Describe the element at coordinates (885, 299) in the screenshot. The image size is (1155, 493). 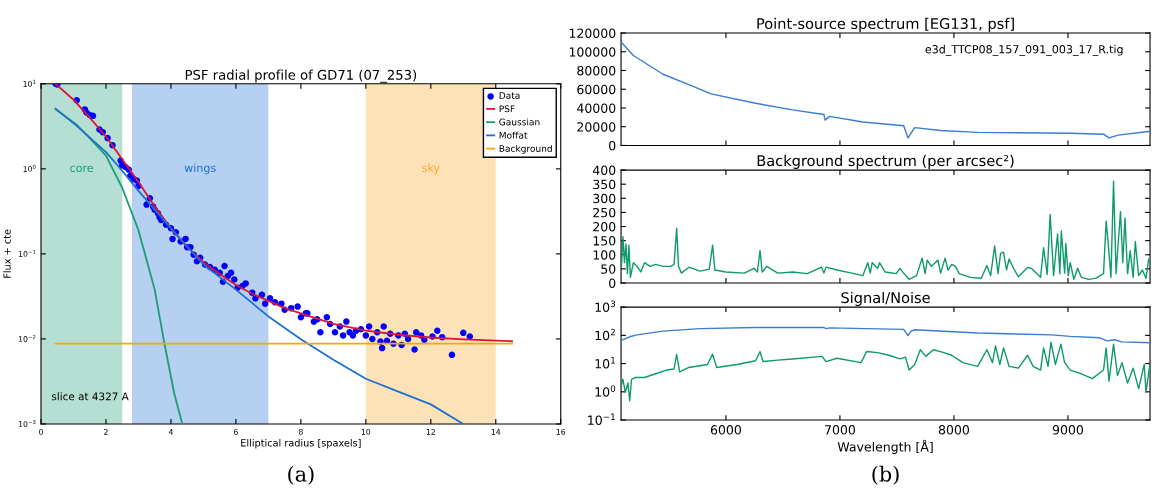
I see `chart-title: Signal/Noise` at that location.